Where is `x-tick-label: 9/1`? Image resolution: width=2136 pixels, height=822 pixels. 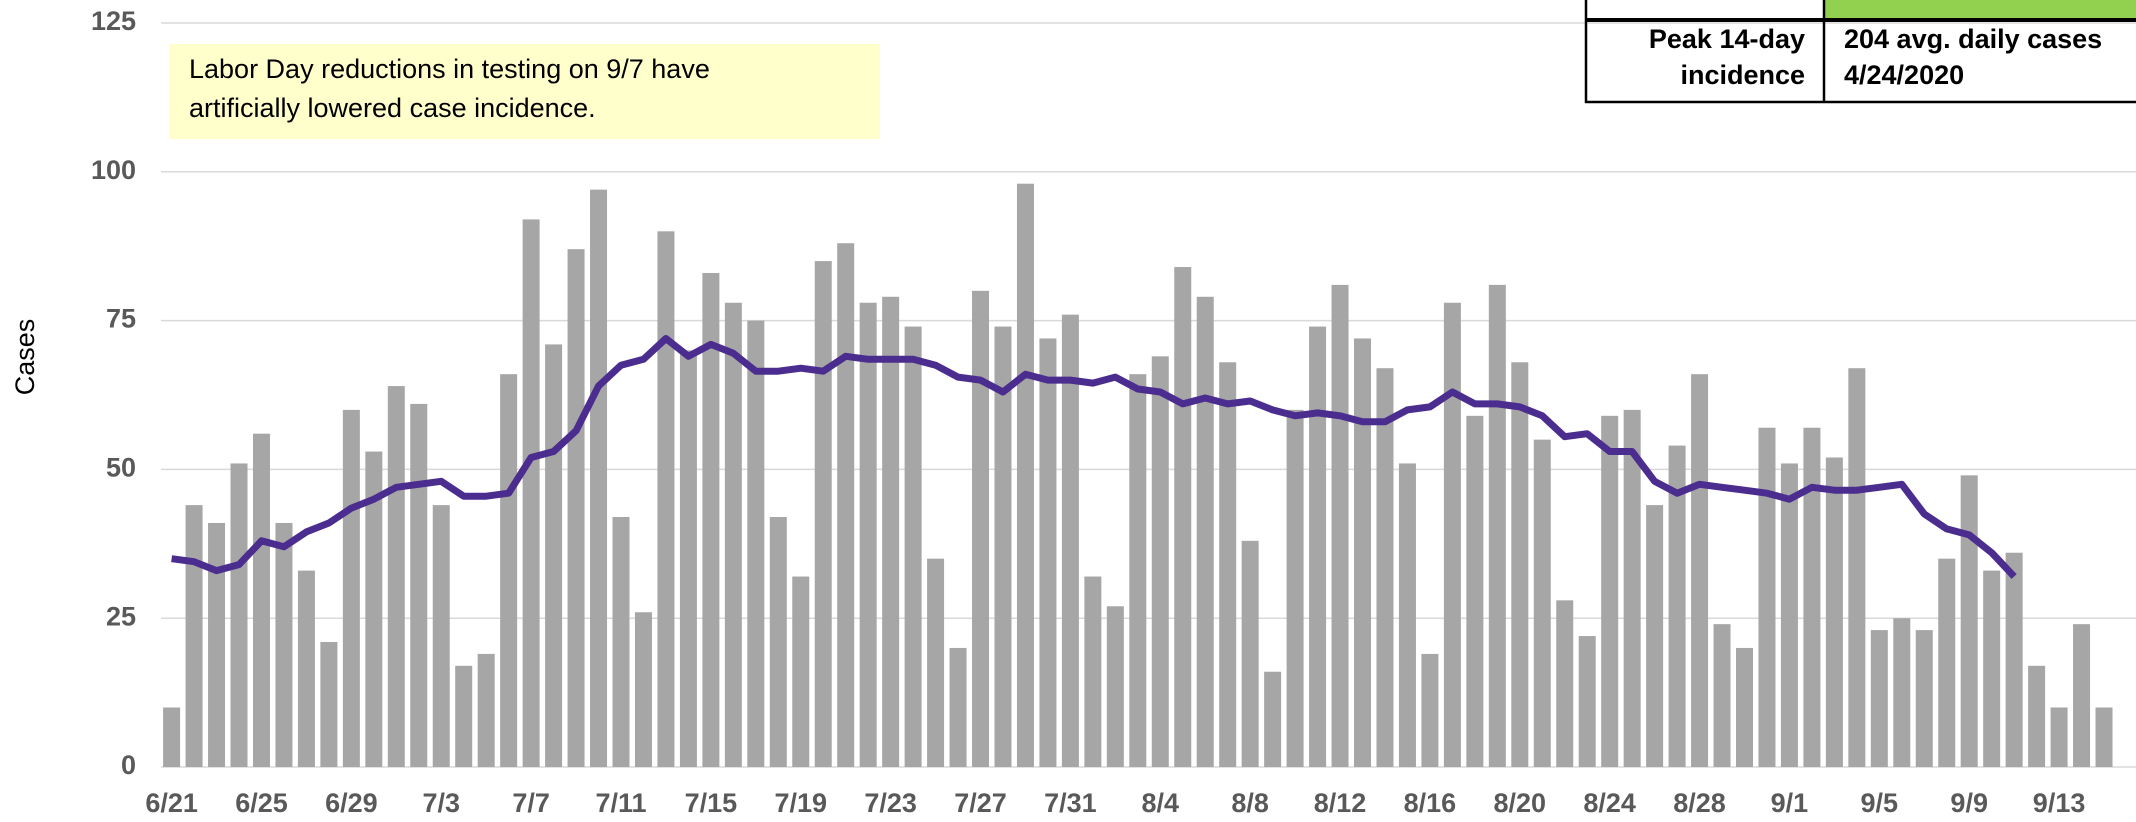 x-tick-label: 9/1 is located at coordinates (1790, 803).